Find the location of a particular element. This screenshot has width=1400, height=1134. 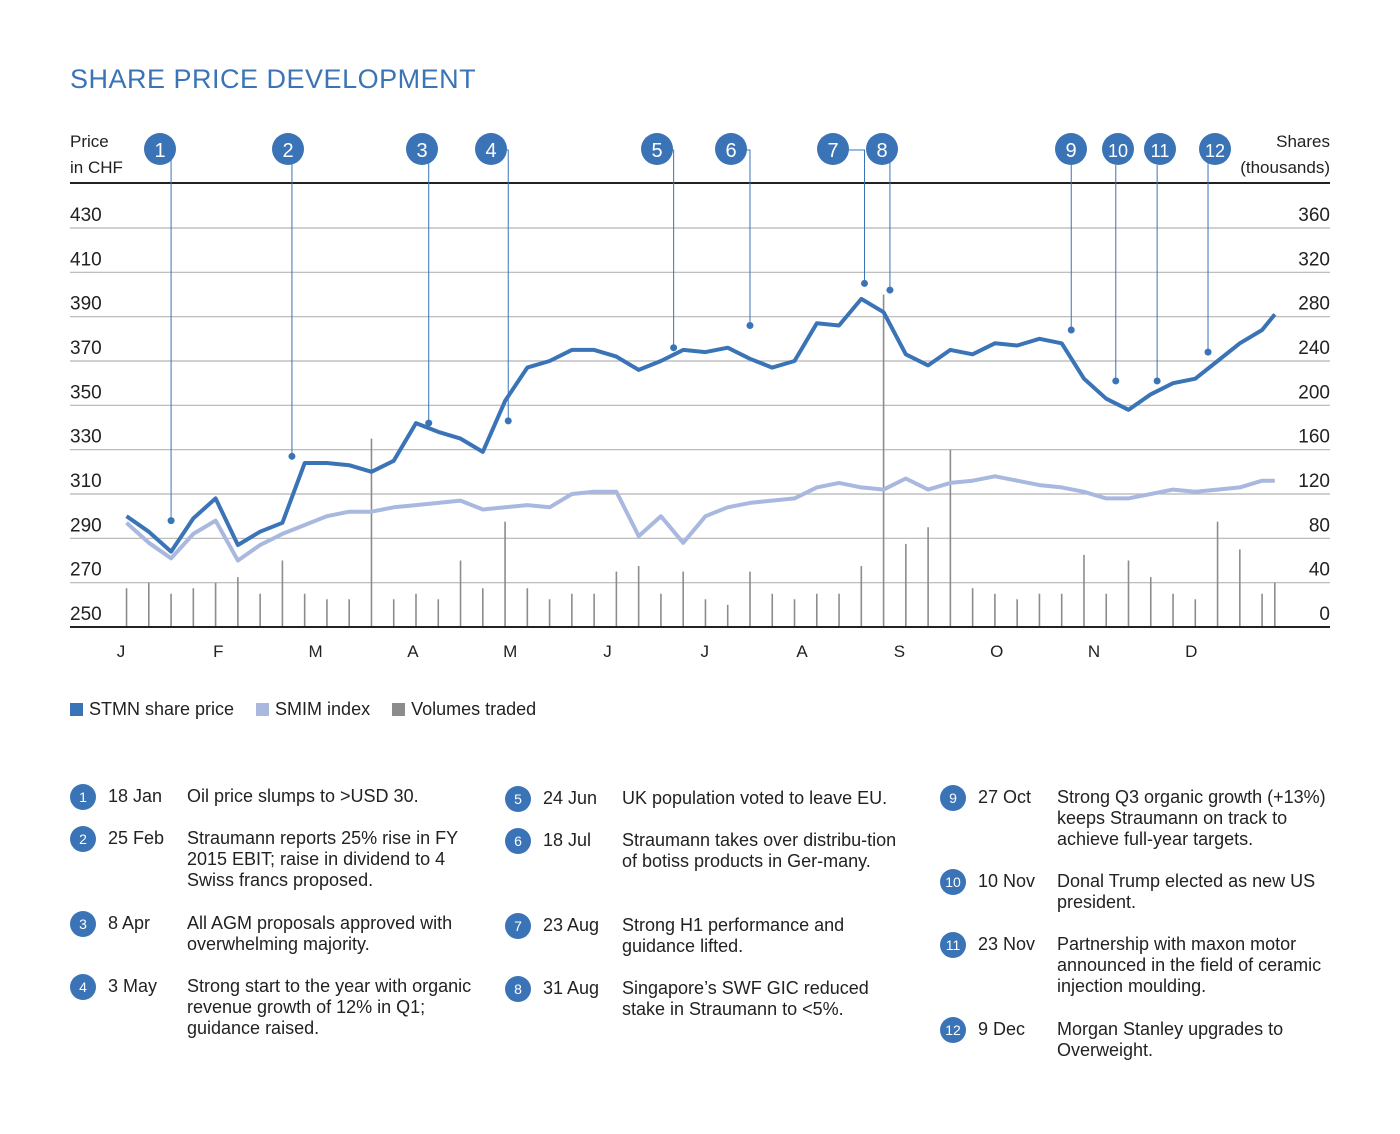

event-number-badge: 3 is located at coordinates (83, 924).